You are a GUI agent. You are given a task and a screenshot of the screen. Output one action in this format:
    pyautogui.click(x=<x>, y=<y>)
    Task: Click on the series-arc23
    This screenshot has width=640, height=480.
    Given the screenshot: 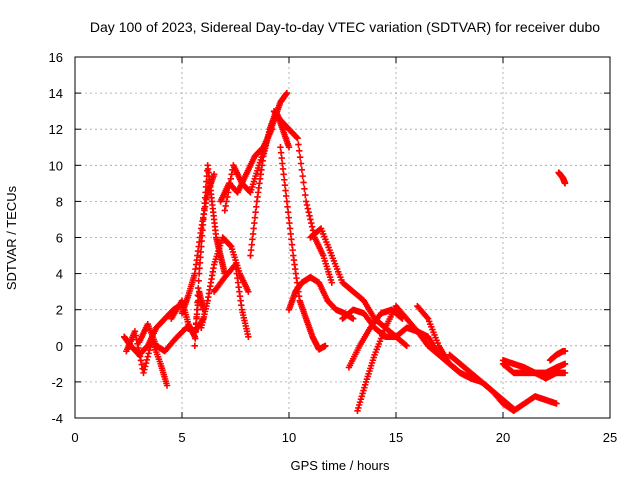 What is the action you would take?
    pyautogui.click(x=534, y=369)
    